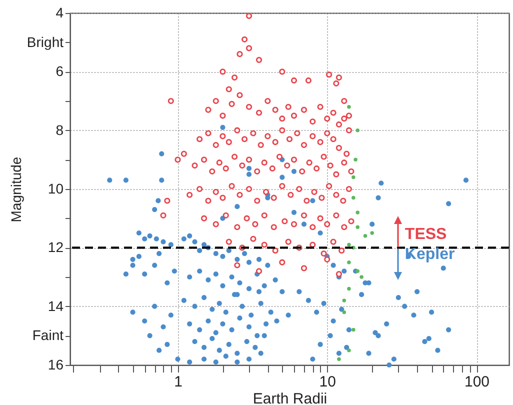  What do you see at coordinates (56, 364) in the screenshot?
I see `y-tick-label: 16` at bounding box center [56, 364].